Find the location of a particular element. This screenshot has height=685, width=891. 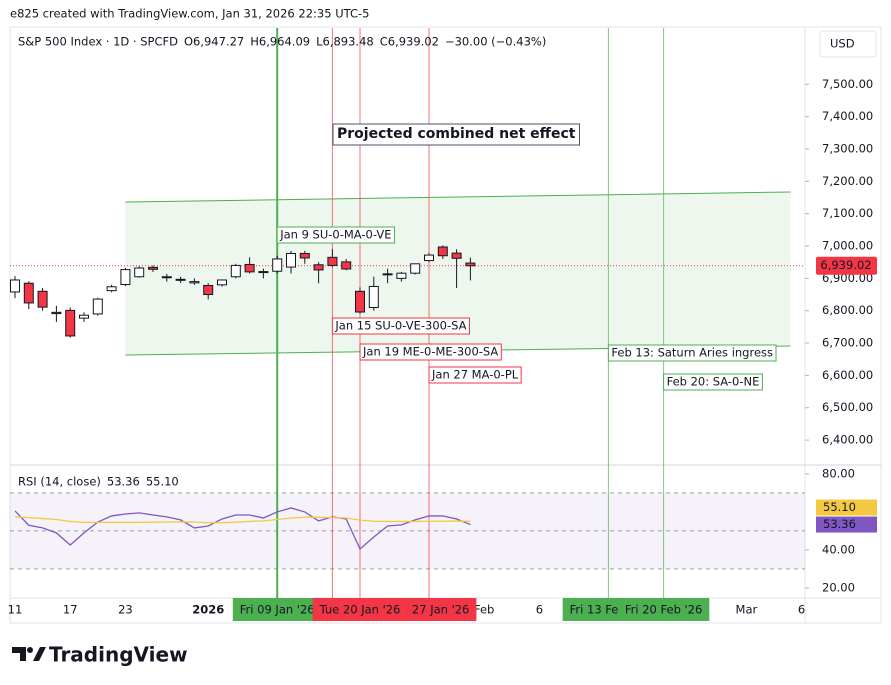

x-tick-label: 17 is located at coordinates (70, 610).